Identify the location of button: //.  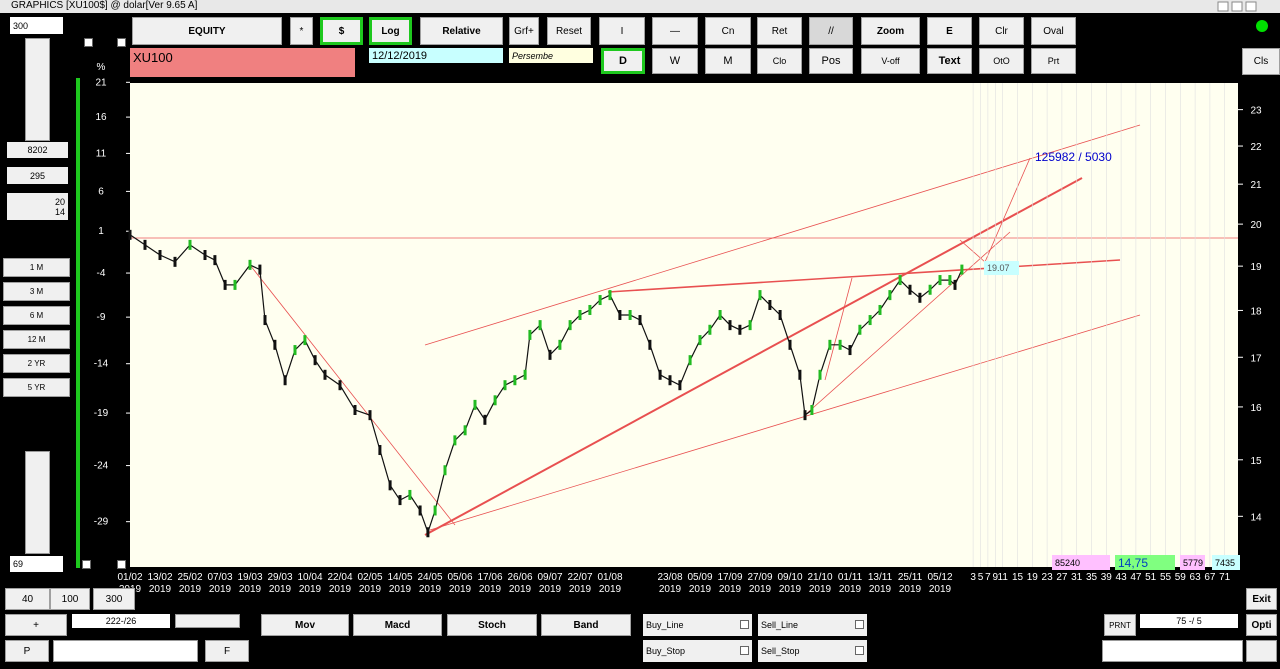
(831, 31).